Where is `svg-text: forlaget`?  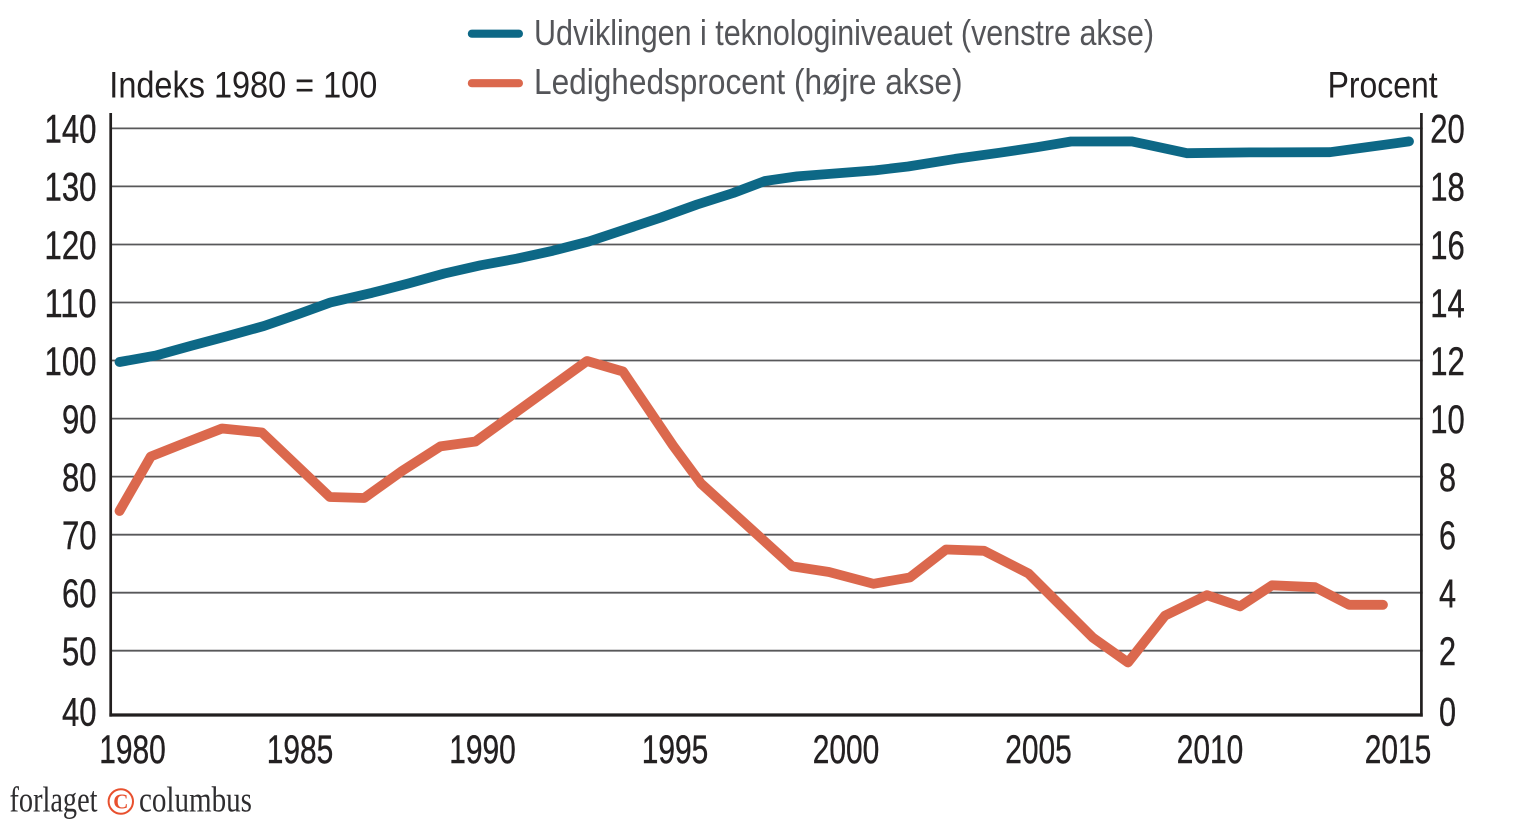 svg-text: forlaget is located at coordinates (54, 800).